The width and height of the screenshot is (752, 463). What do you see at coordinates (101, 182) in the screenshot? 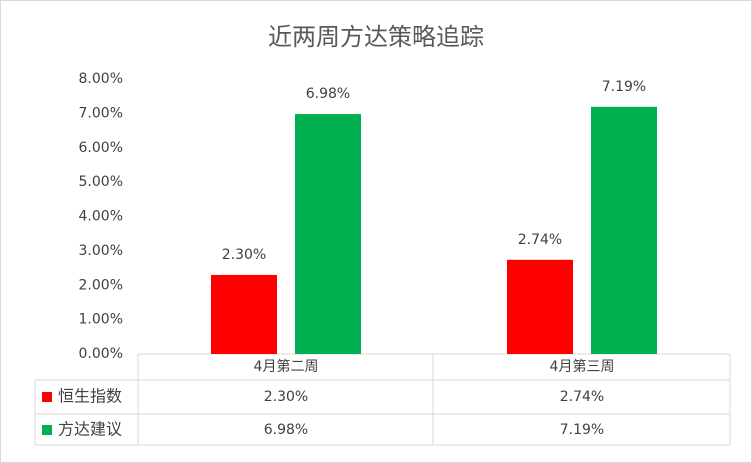
I see `y-tick-label: 5.00%` at bounding box center [101, 182].